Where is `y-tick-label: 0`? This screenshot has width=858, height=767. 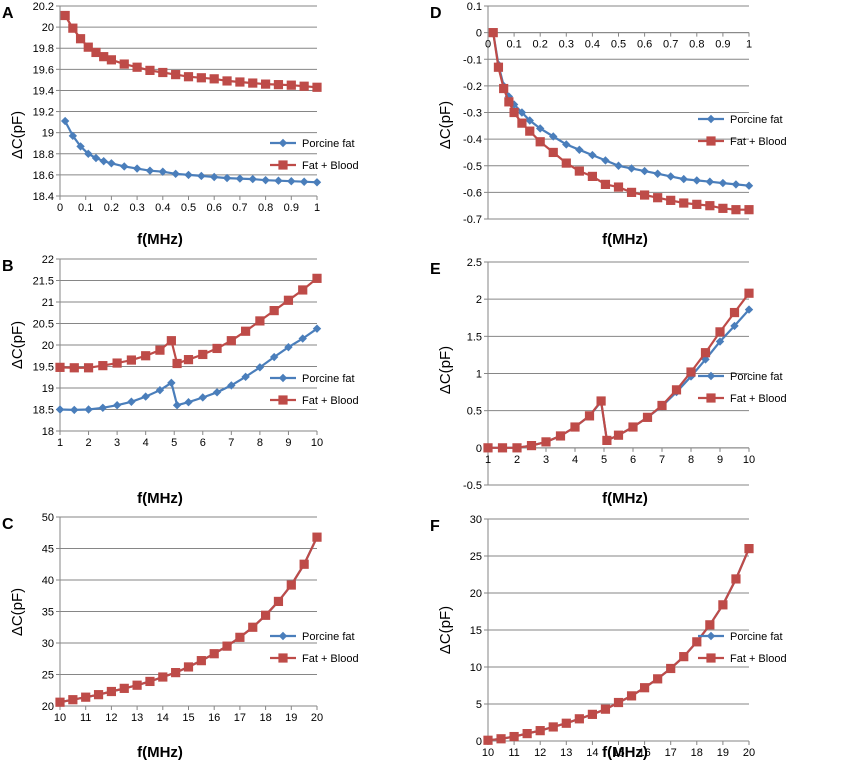 y-tick-label: 0 is located at coordinates (479, 449).